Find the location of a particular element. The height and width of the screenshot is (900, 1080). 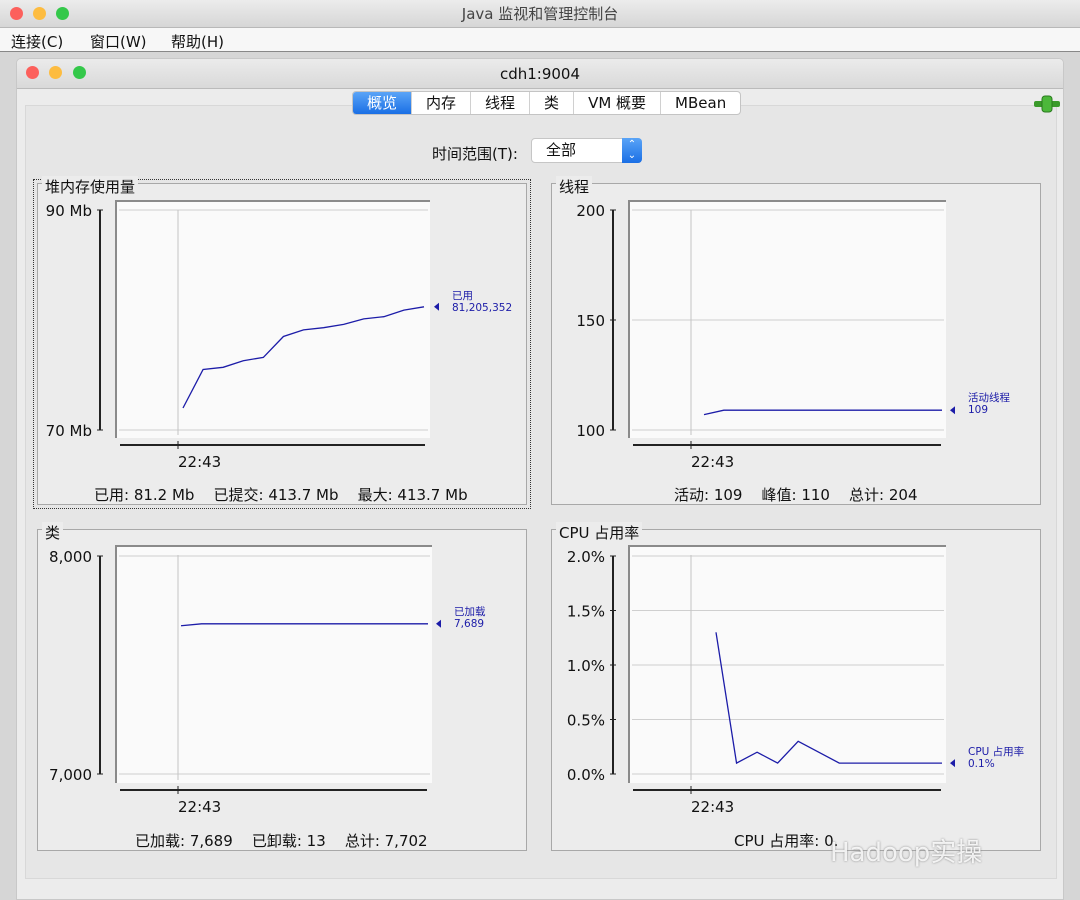

watermark: Hadoop实操 is located at coordinates (906, 853).